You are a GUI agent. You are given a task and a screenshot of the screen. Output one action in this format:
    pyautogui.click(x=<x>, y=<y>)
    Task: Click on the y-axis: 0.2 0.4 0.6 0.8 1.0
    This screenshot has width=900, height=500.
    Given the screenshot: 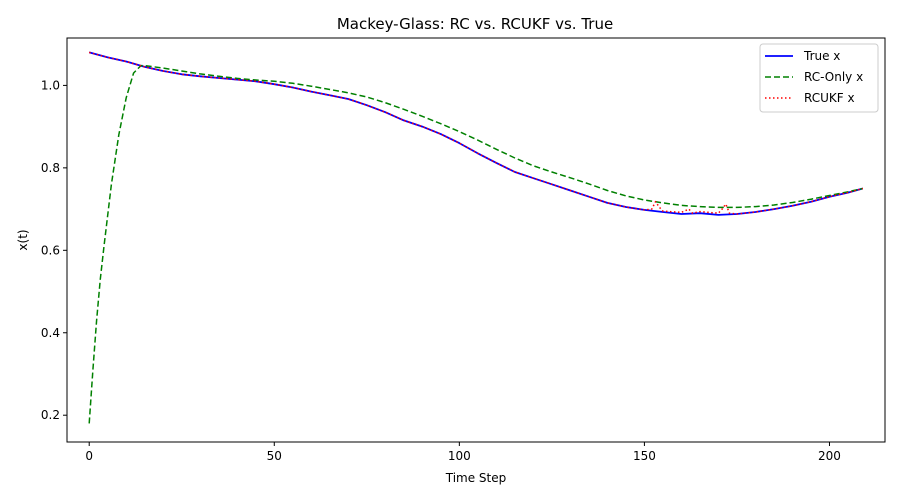 What is the action you would take?
    pyautogui.click(x=54, y=250)
    